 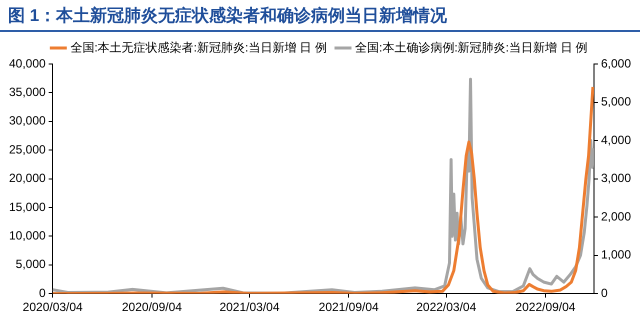 What do you see at coordinates (545, 307) in the screenshot?
I see `x-tick-label: 2022/09/04` at bounding box center [545, 307].